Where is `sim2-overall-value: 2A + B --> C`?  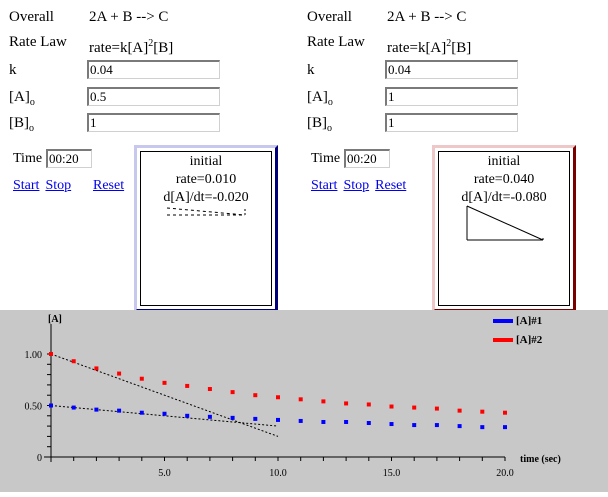
sim2-overall-value: 2A + B --> C is located at coordinates (427, 17).